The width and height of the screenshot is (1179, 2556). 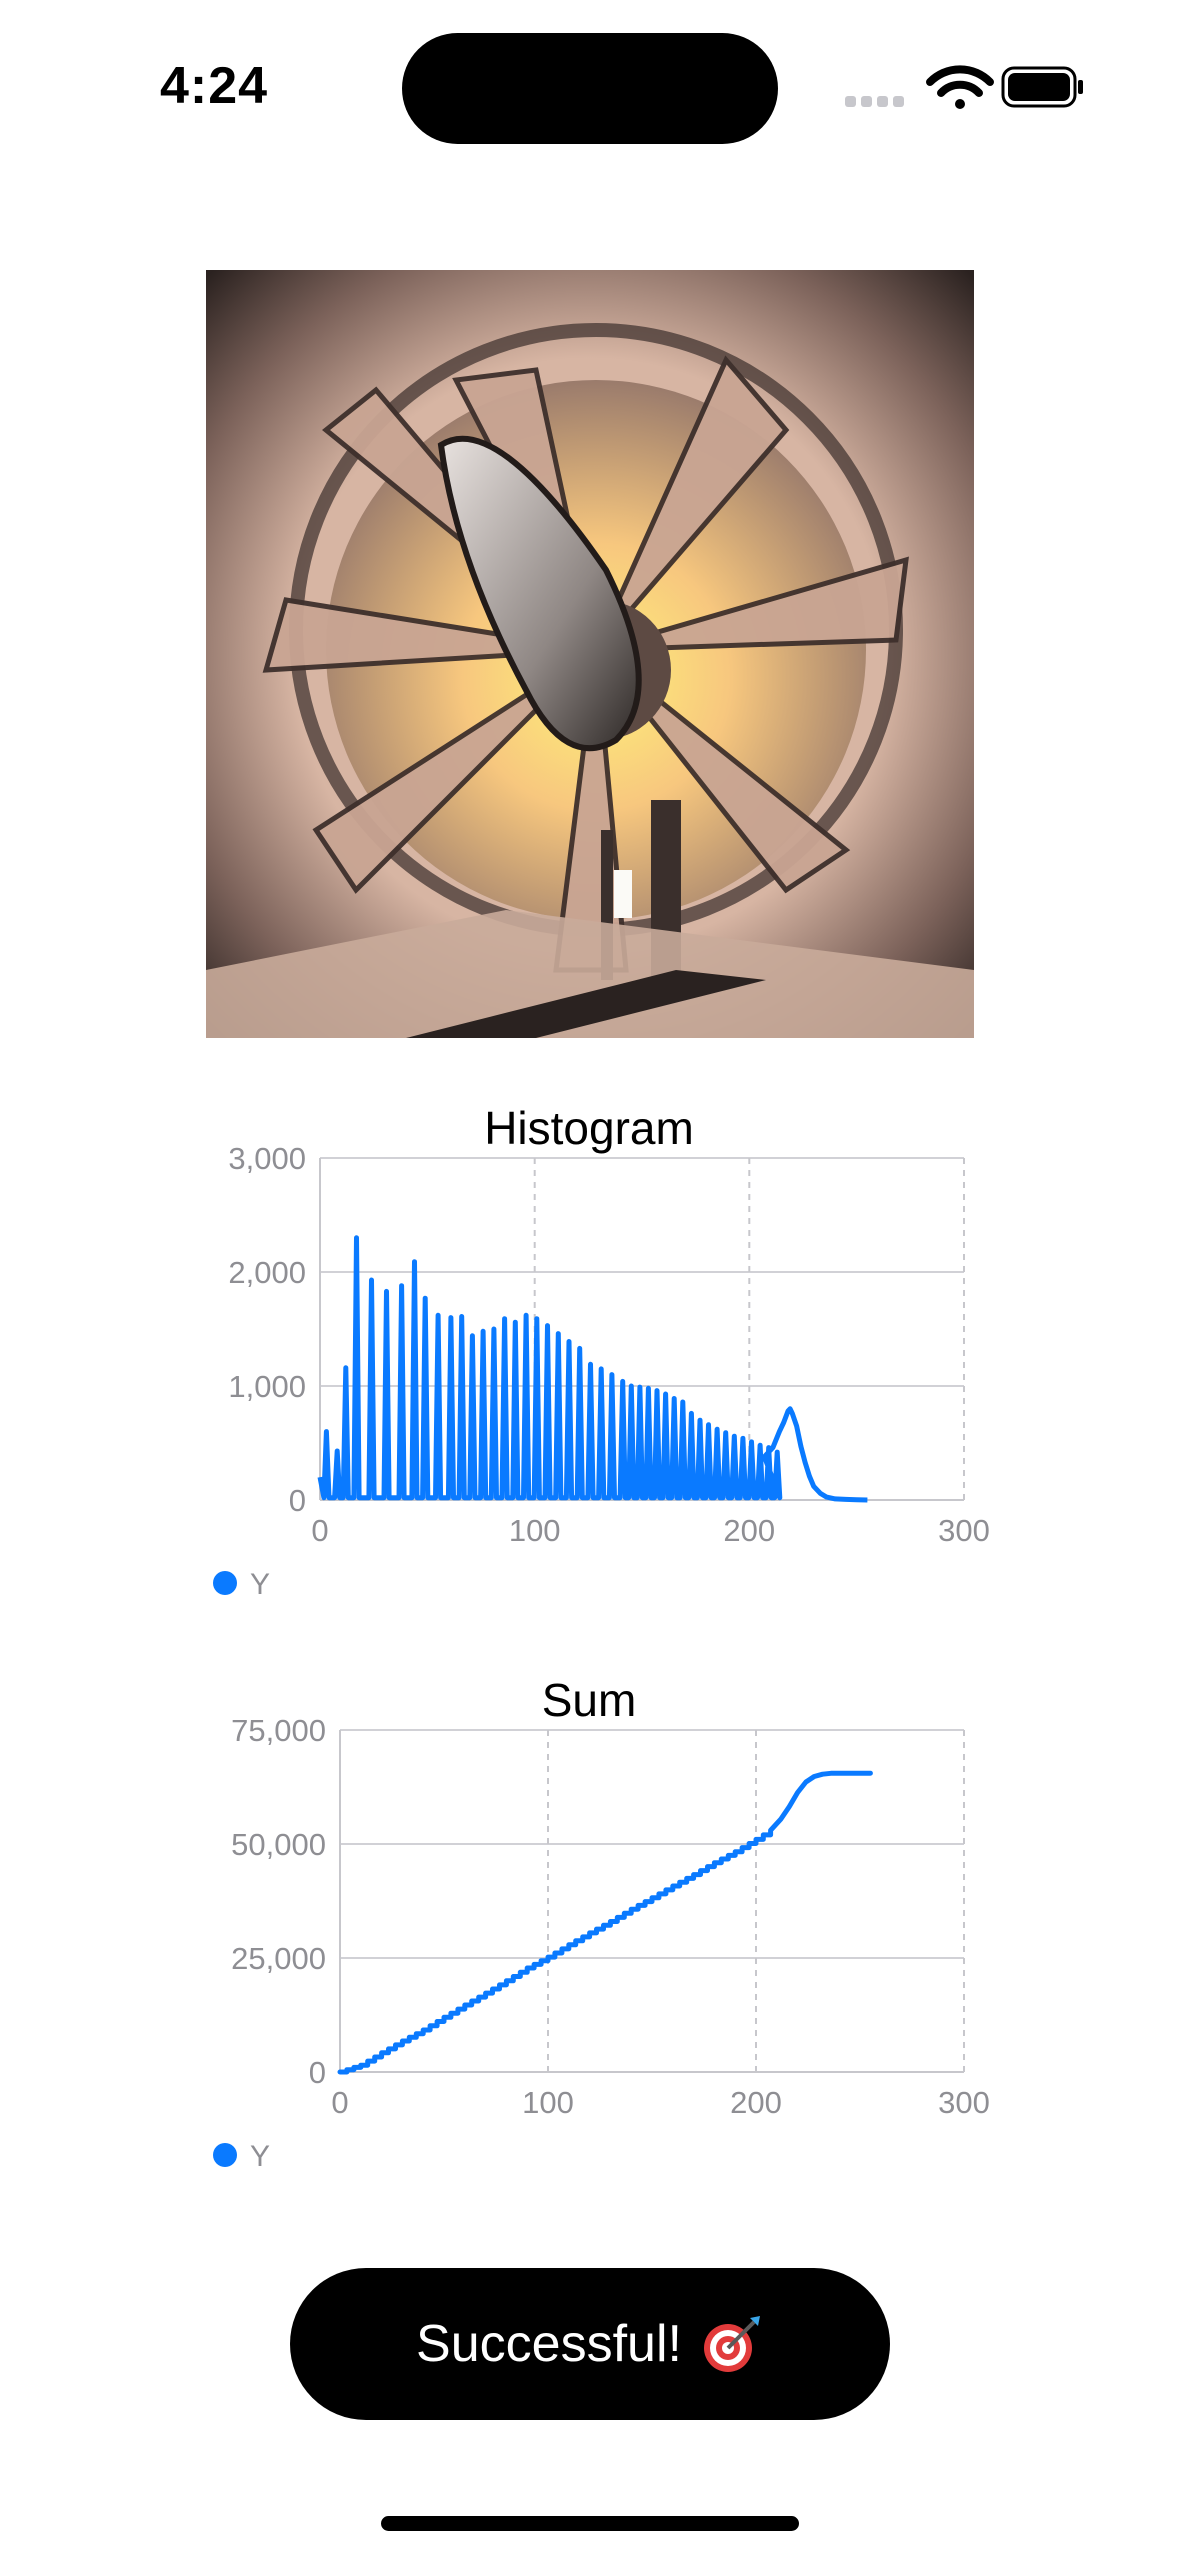 I want to click on histogram-legend: Y, so click(x=241, y=1584).